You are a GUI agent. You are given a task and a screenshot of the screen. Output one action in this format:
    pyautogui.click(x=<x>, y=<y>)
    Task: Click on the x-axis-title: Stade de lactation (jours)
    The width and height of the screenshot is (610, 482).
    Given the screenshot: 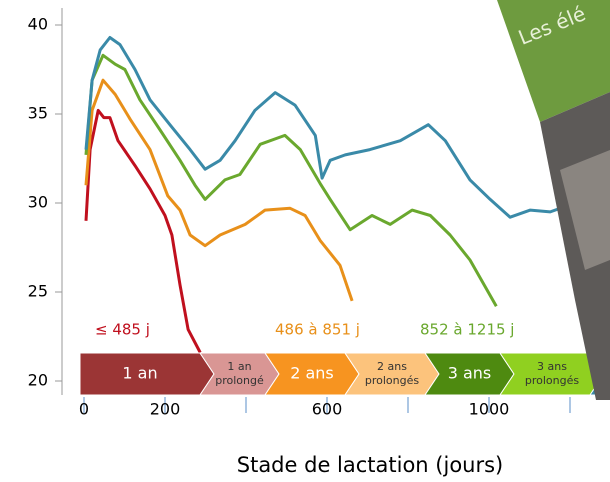 What is the action you would take?
    pyautogui.click(x=370, y=465)
    